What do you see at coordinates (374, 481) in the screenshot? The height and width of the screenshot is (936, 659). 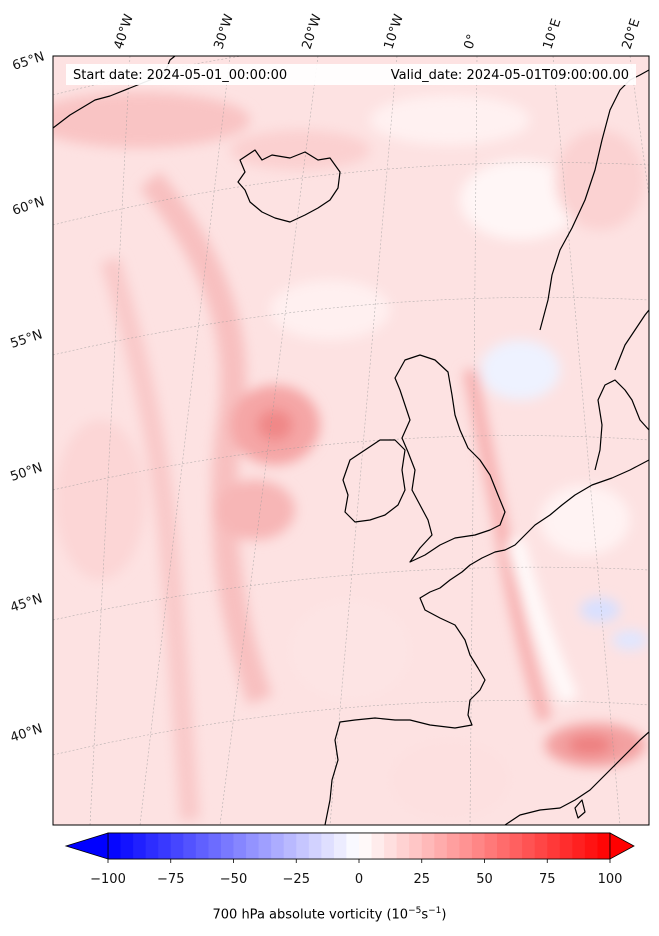 I see `ireland-coast` at bounding box center [374, 481].